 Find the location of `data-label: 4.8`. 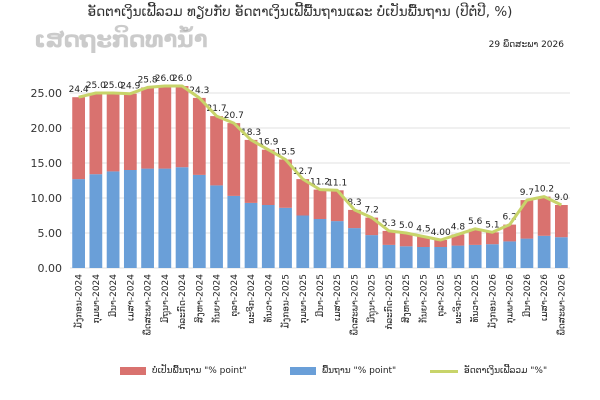

data-label: 4.8 is located at coordinates (458, 227).